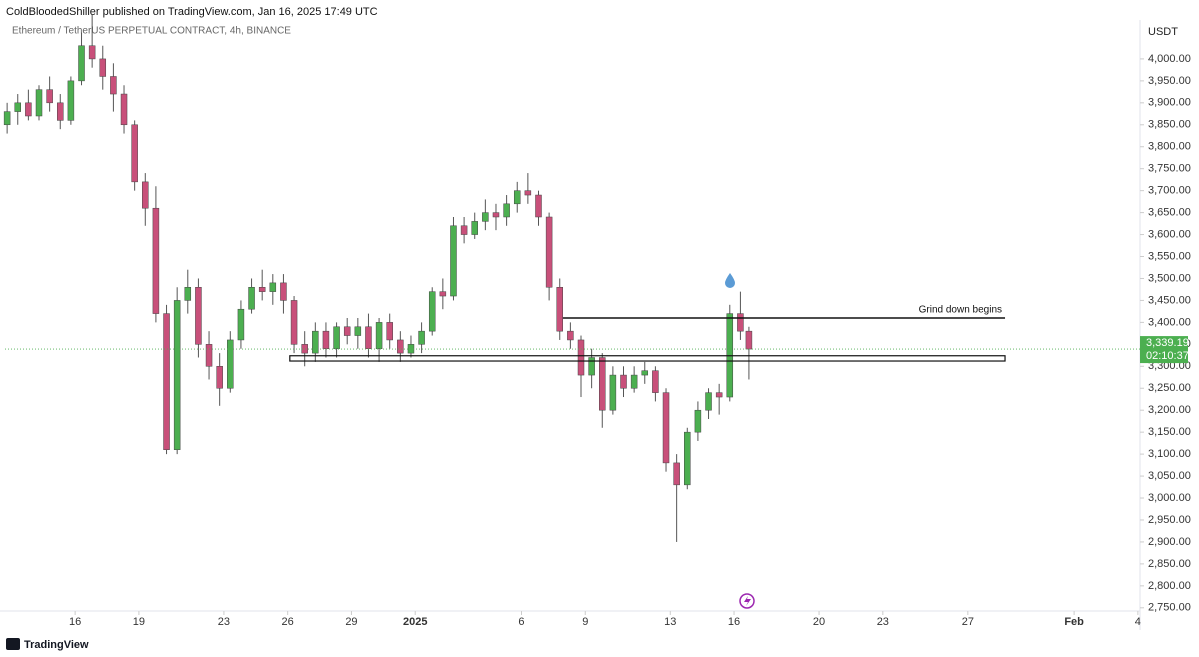 The image size is (1199, 657). Describe the element at coordinates (585, 622) in the screenshot. I see `x-tick-label: 9` at that location.